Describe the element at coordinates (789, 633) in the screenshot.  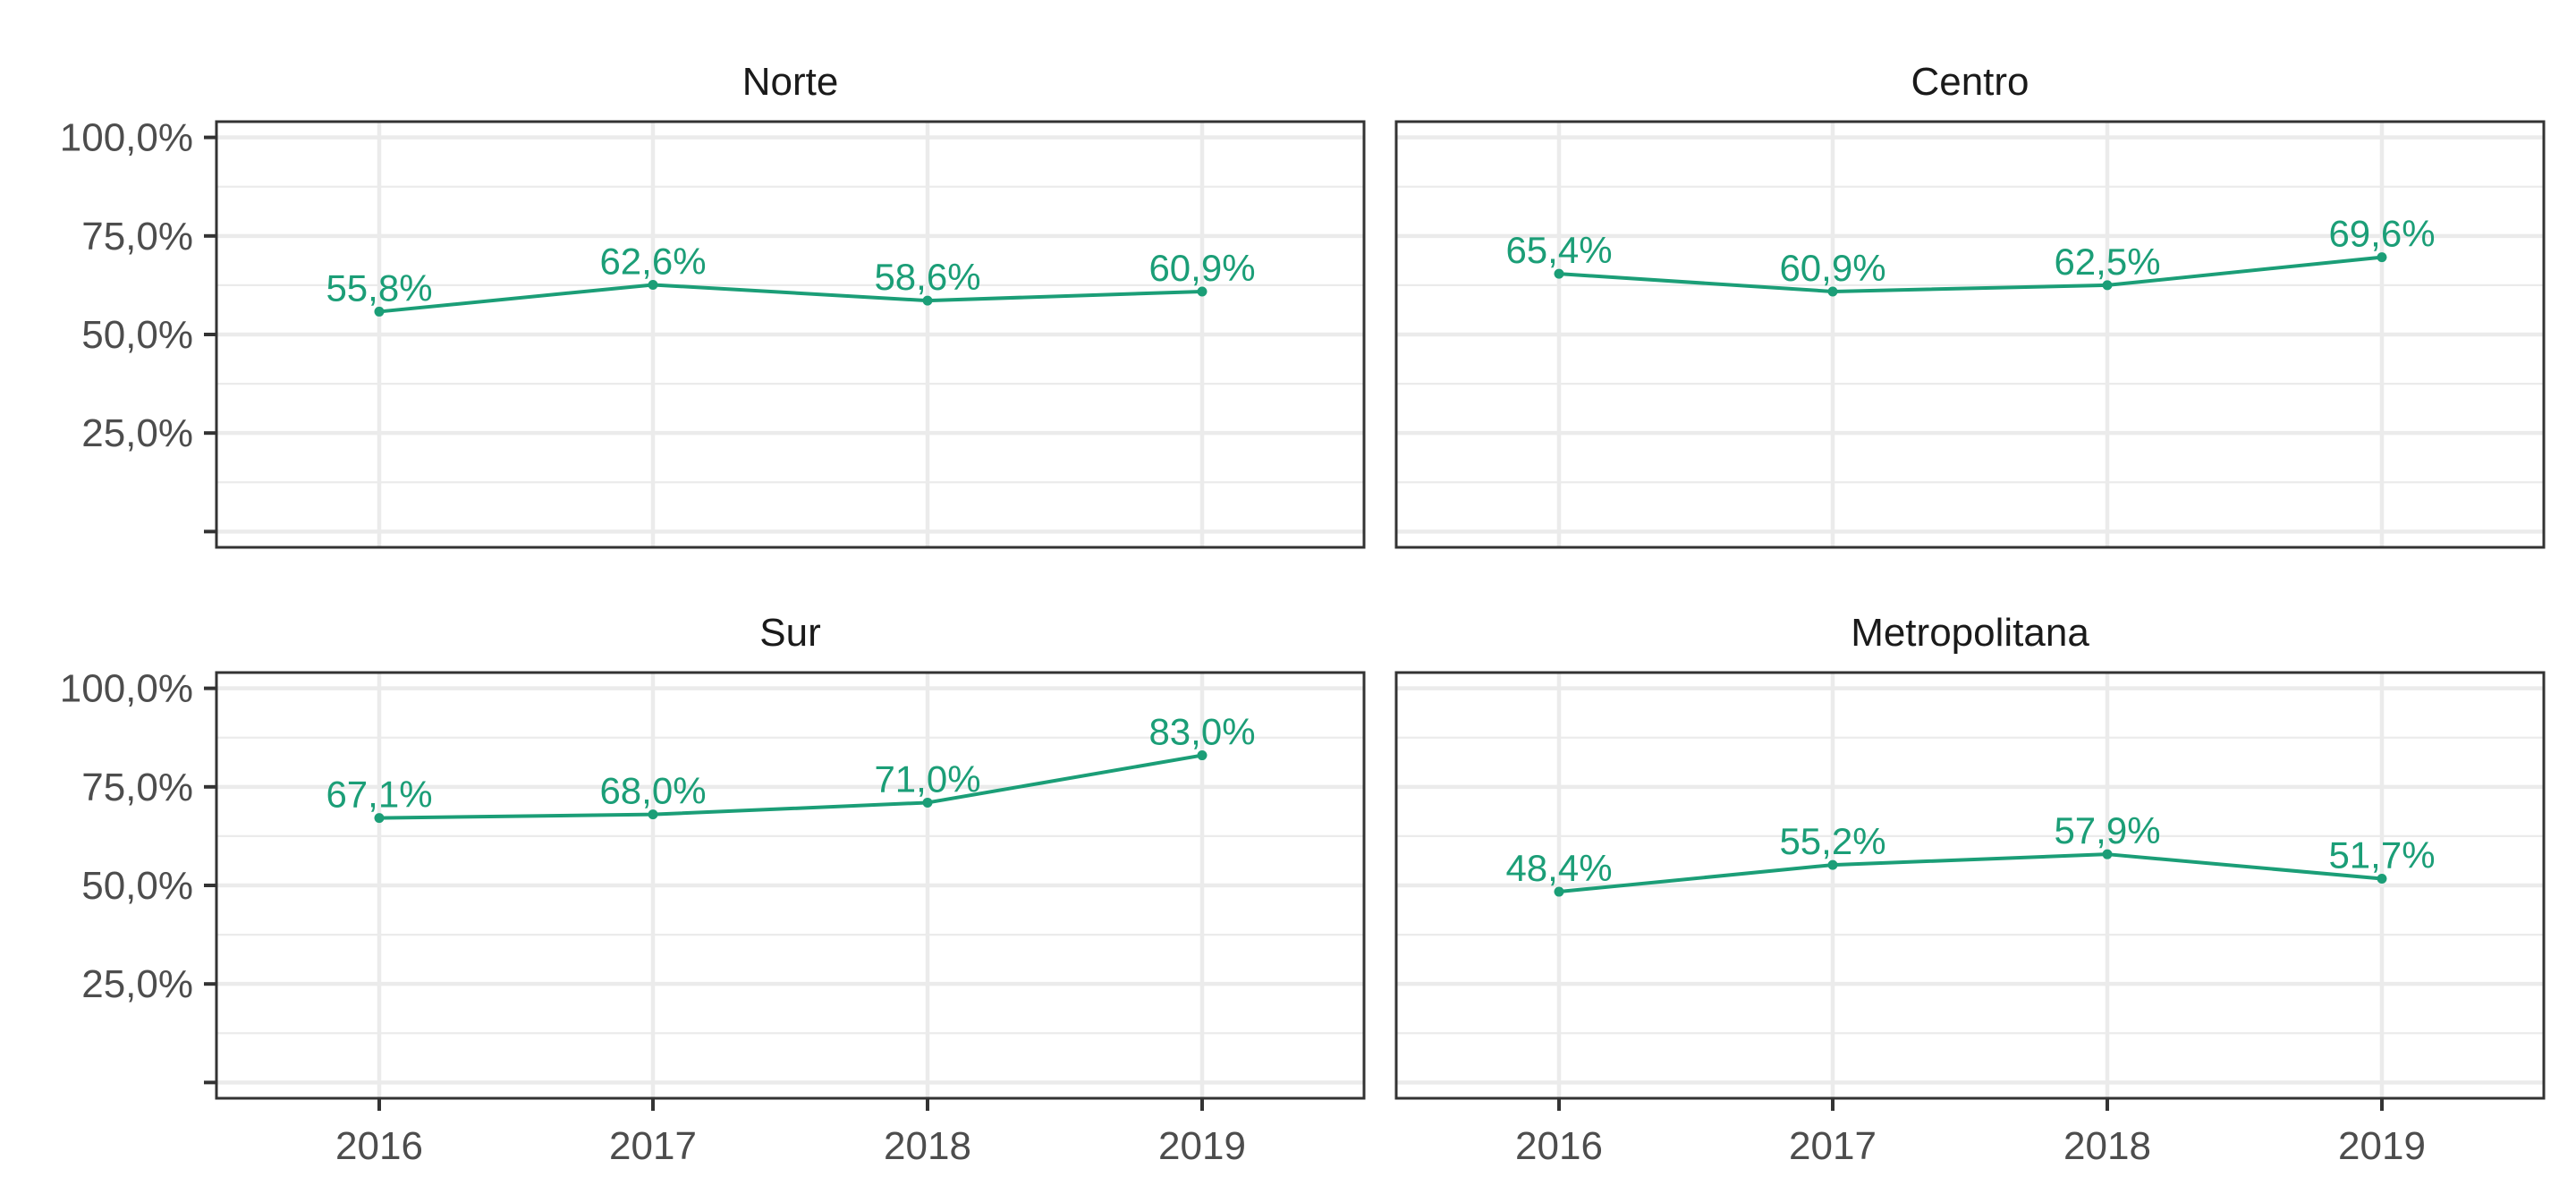
I see `panel-title: Sur` at that location.